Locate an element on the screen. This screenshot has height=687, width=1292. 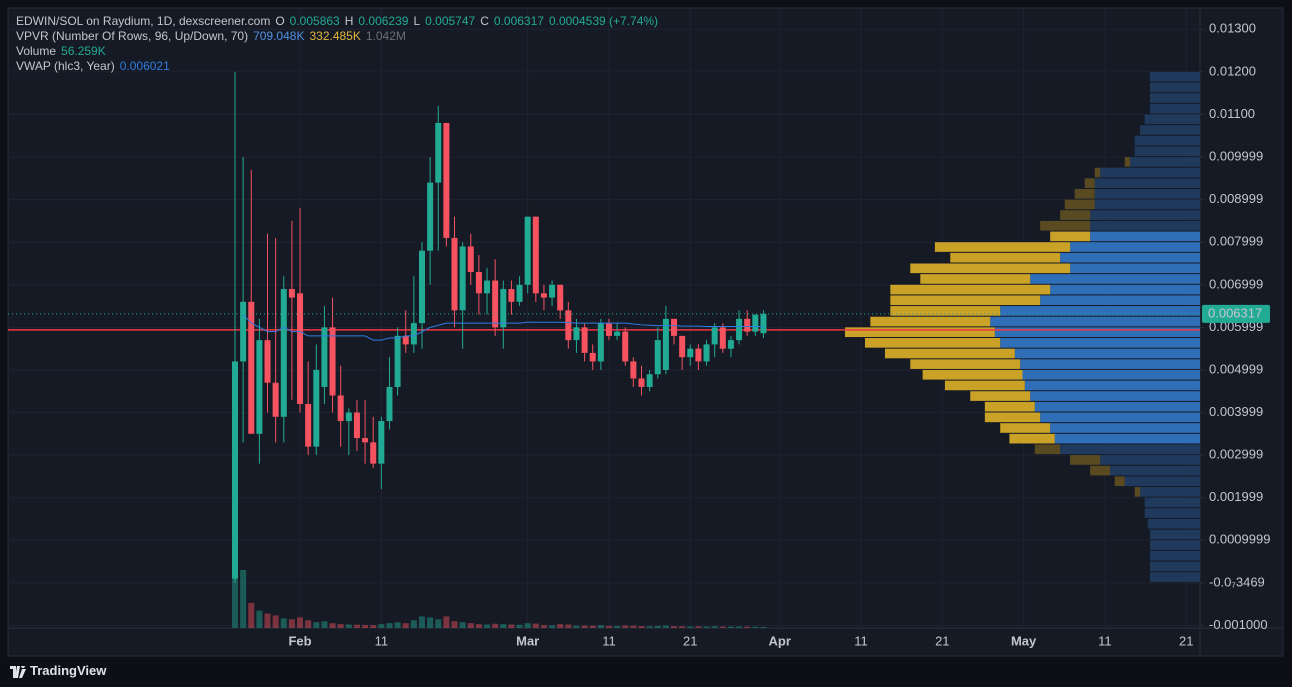
legend-item: 0.006239 is located at coordinates (383, 21).